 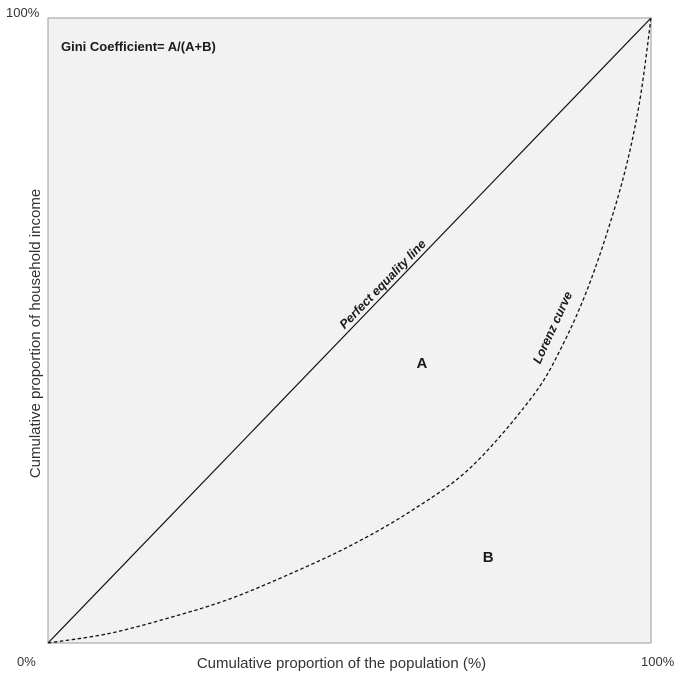 I want to click on area-b-label: B, so click(x=488, y=557).